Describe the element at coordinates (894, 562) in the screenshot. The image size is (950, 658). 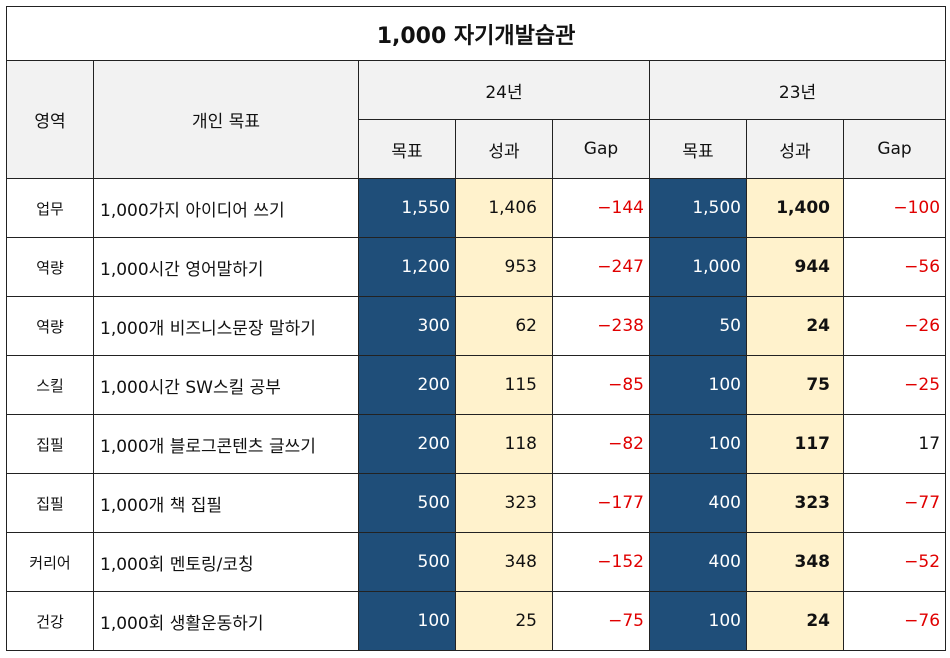
I see `gap-23-cell: −52` at that location.